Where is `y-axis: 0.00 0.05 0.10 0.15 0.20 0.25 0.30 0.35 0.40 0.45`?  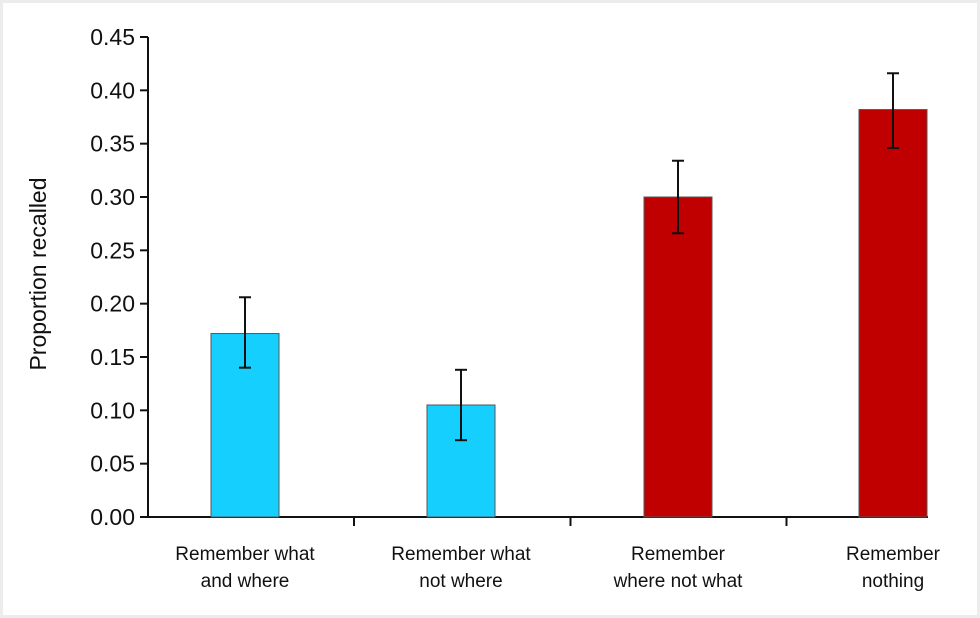
y-axis: 0.00 0.05 0.10 0.15 0.20 0.25 0.30 0.35 0.40 0.45 is located at coordinates (119, 277).